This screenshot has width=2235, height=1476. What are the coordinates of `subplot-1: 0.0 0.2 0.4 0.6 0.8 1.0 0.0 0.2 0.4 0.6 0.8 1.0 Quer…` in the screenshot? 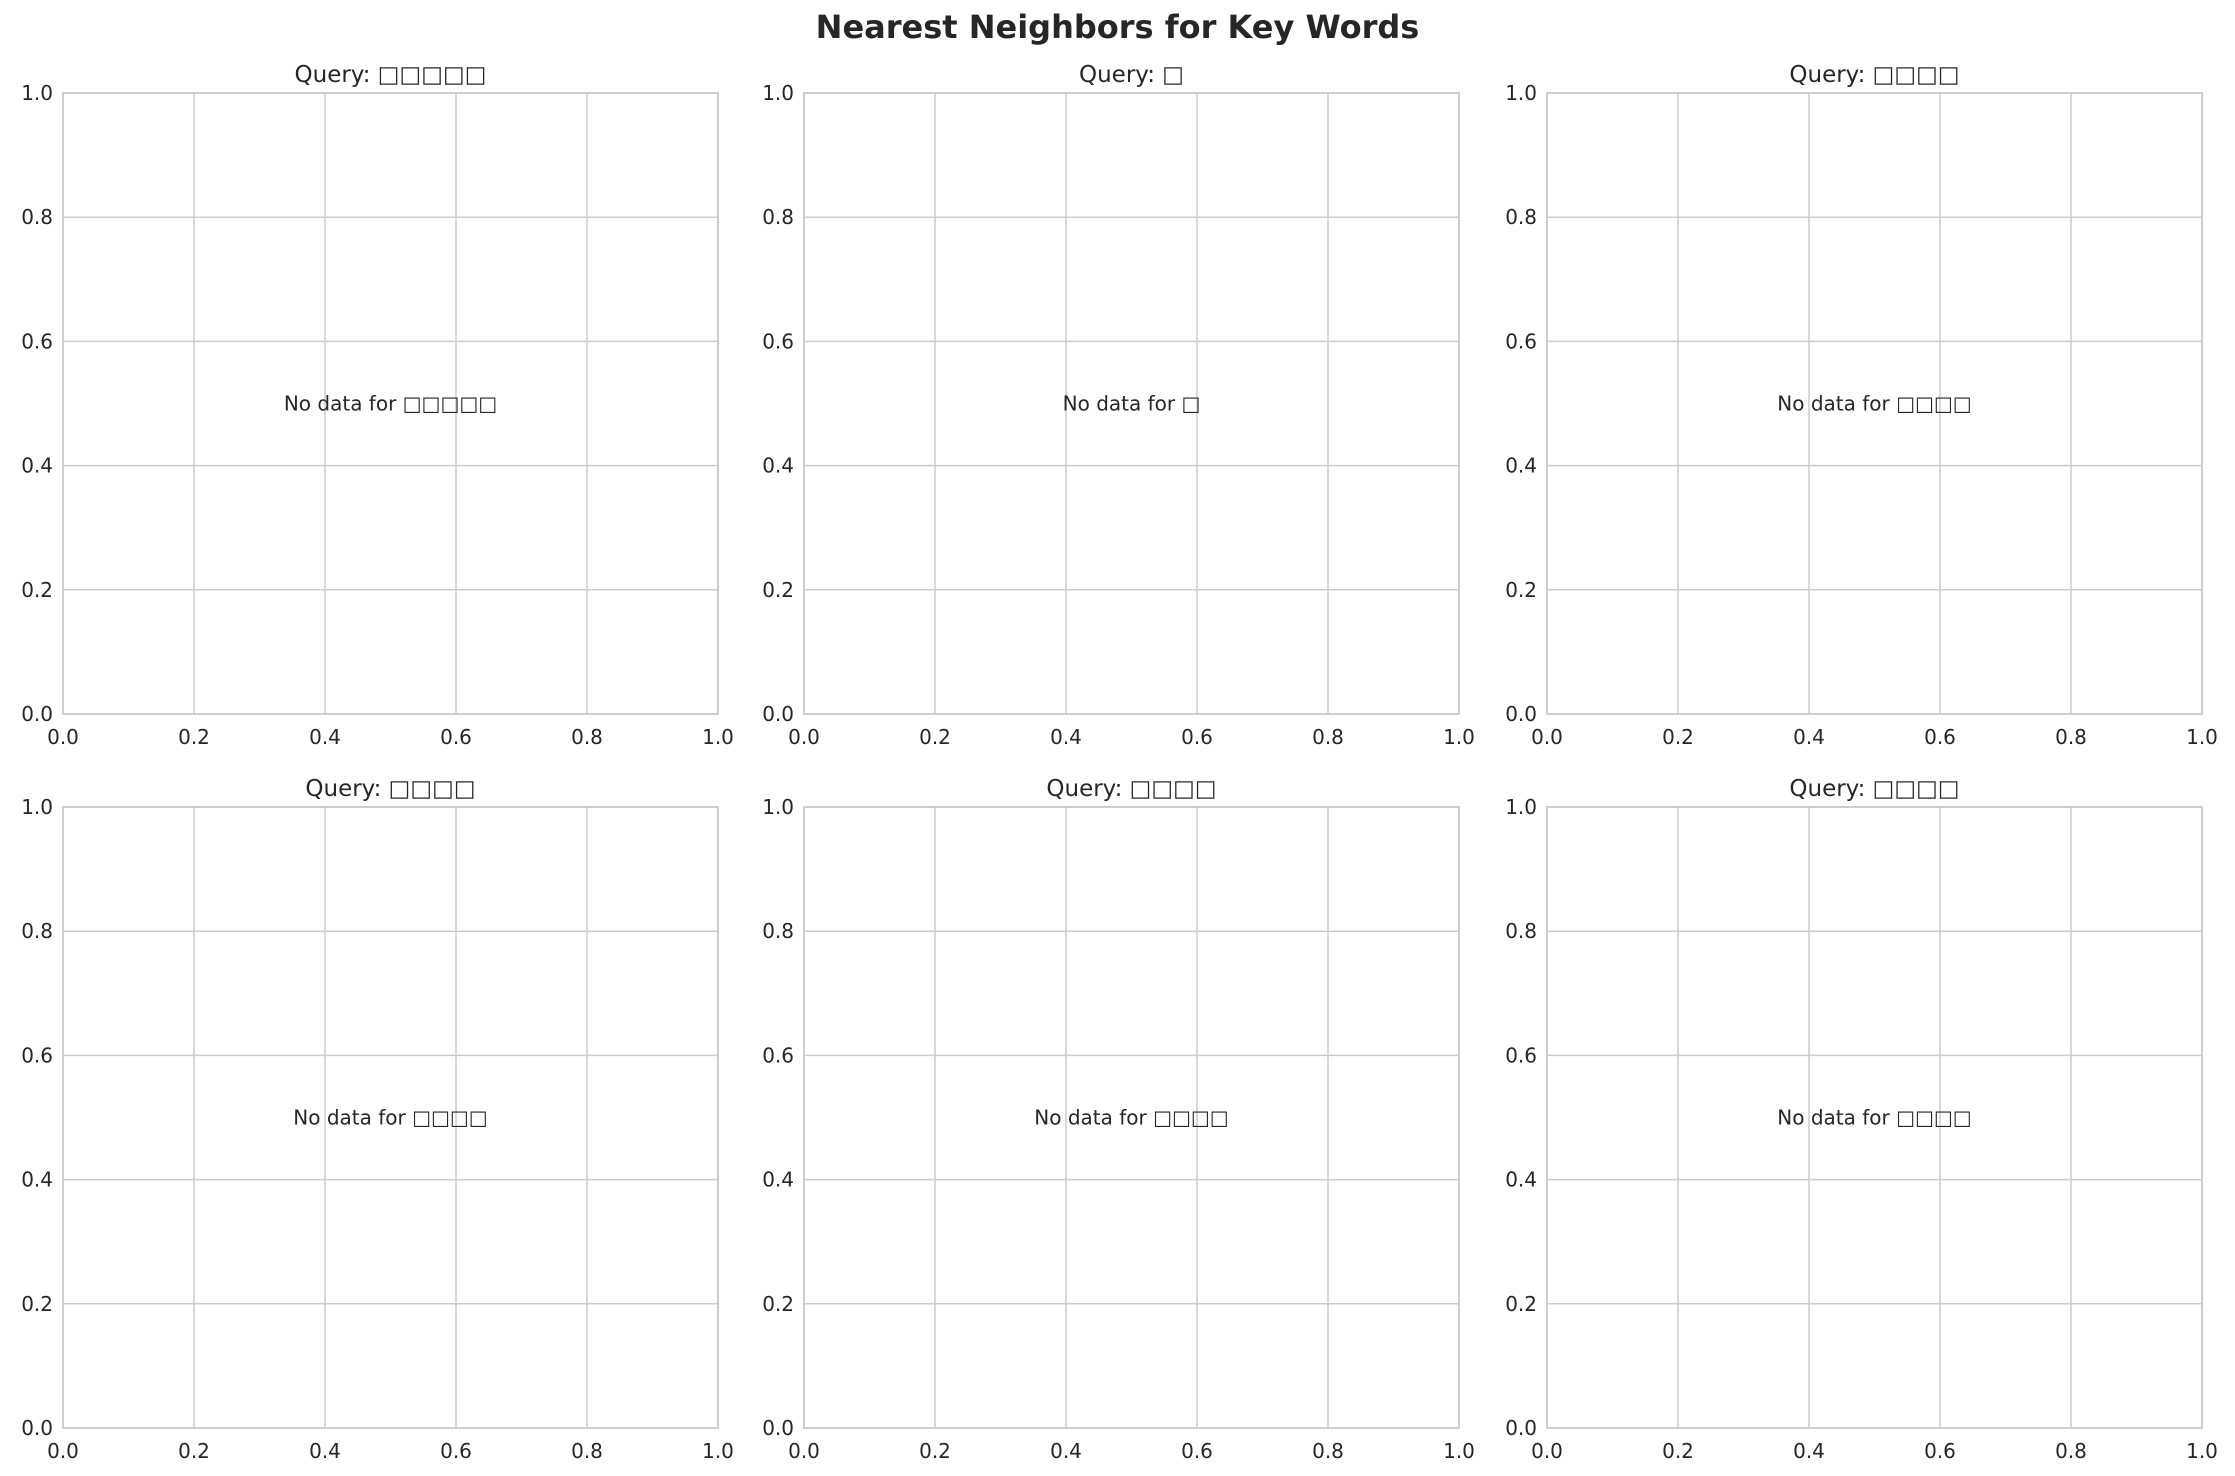 It's located at (377, 405).